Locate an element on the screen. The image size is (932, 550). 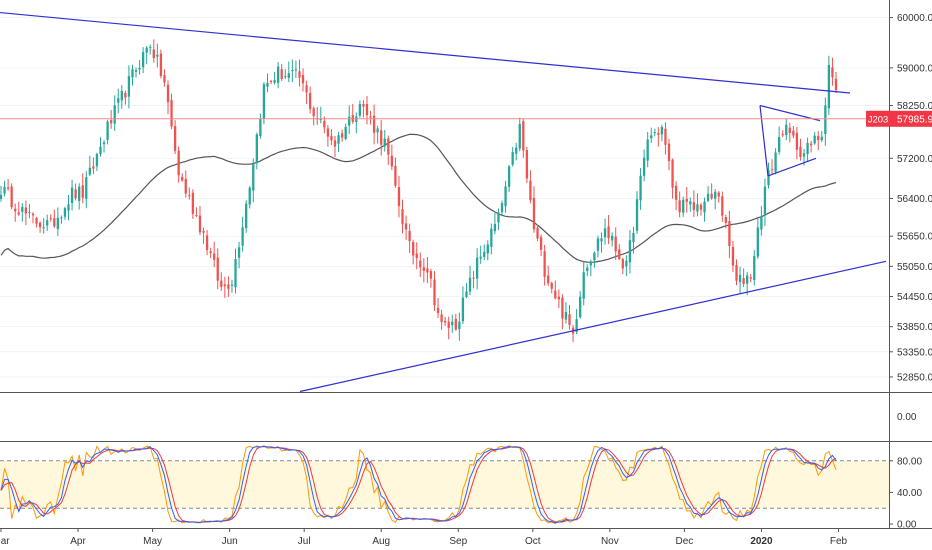
time-axis: Mar Apr May Jun Jul Aug Sep Oct Nov Dec 2020 Feb is located at coordinates (424, 537).